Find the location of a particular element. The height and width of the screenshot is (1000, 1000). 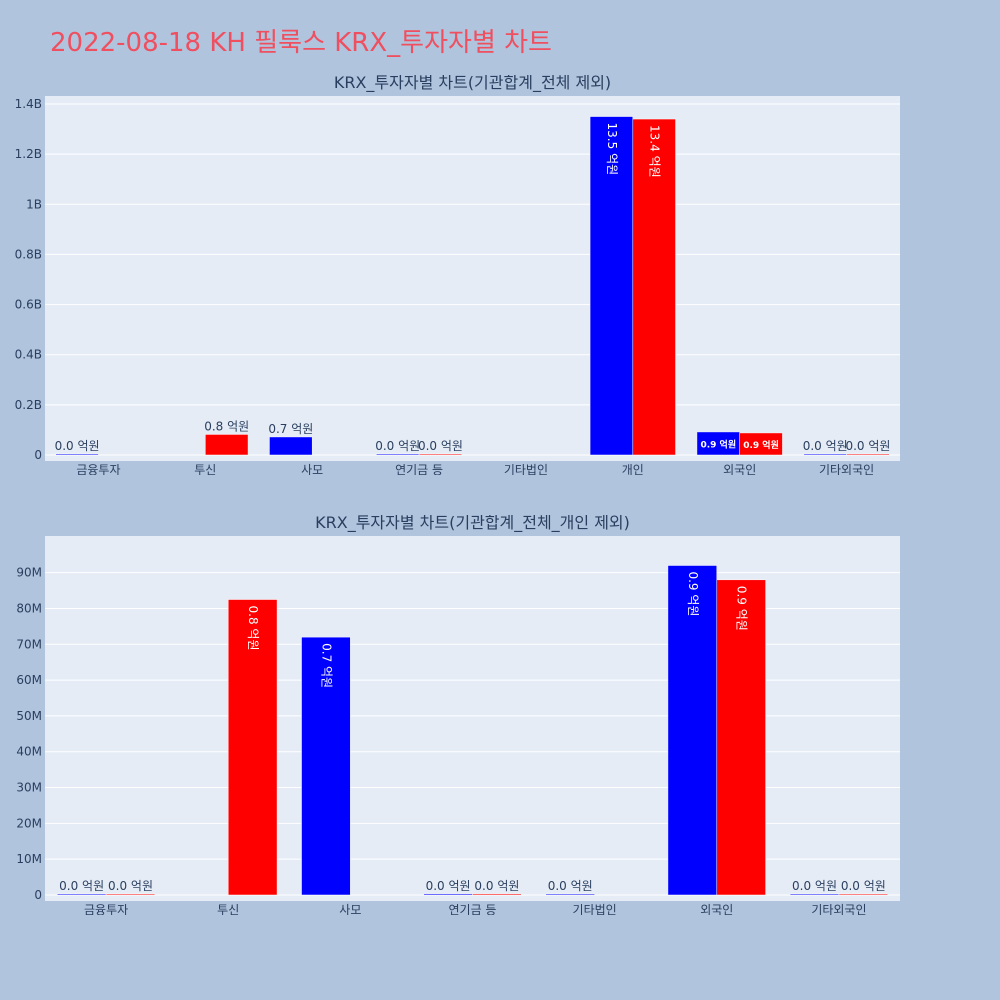

chart-title: KRX_투자자별 차트(기관합계_전체_개인 제외) is located at coordinates (472, 524).